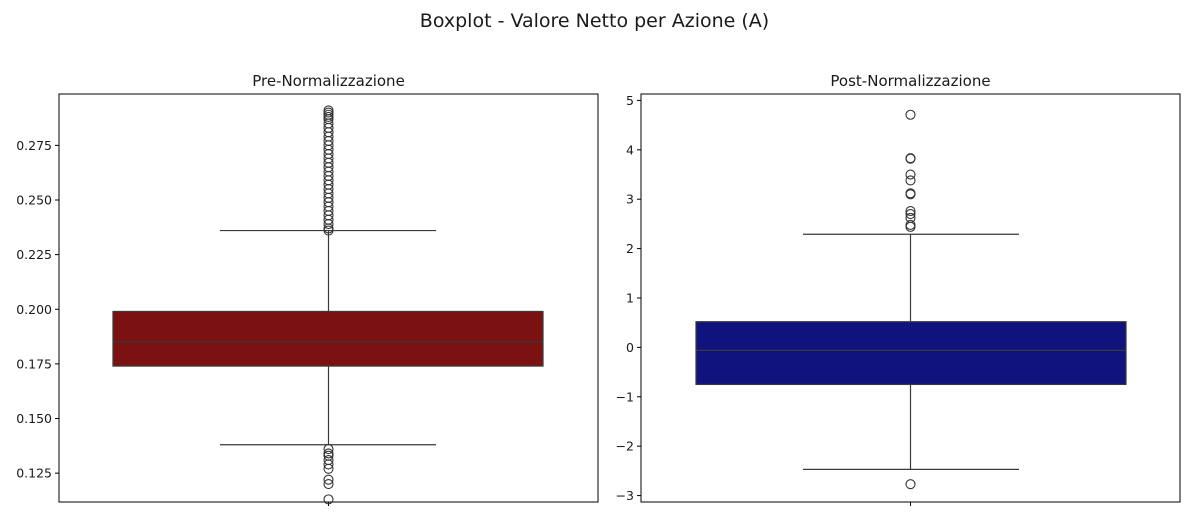 This screenshot has height=517, width=1189. What do you see at coordinates (630, 298) in the screenshot?
I see `right-ytick-label: 1` at bounding box center [630, 298].